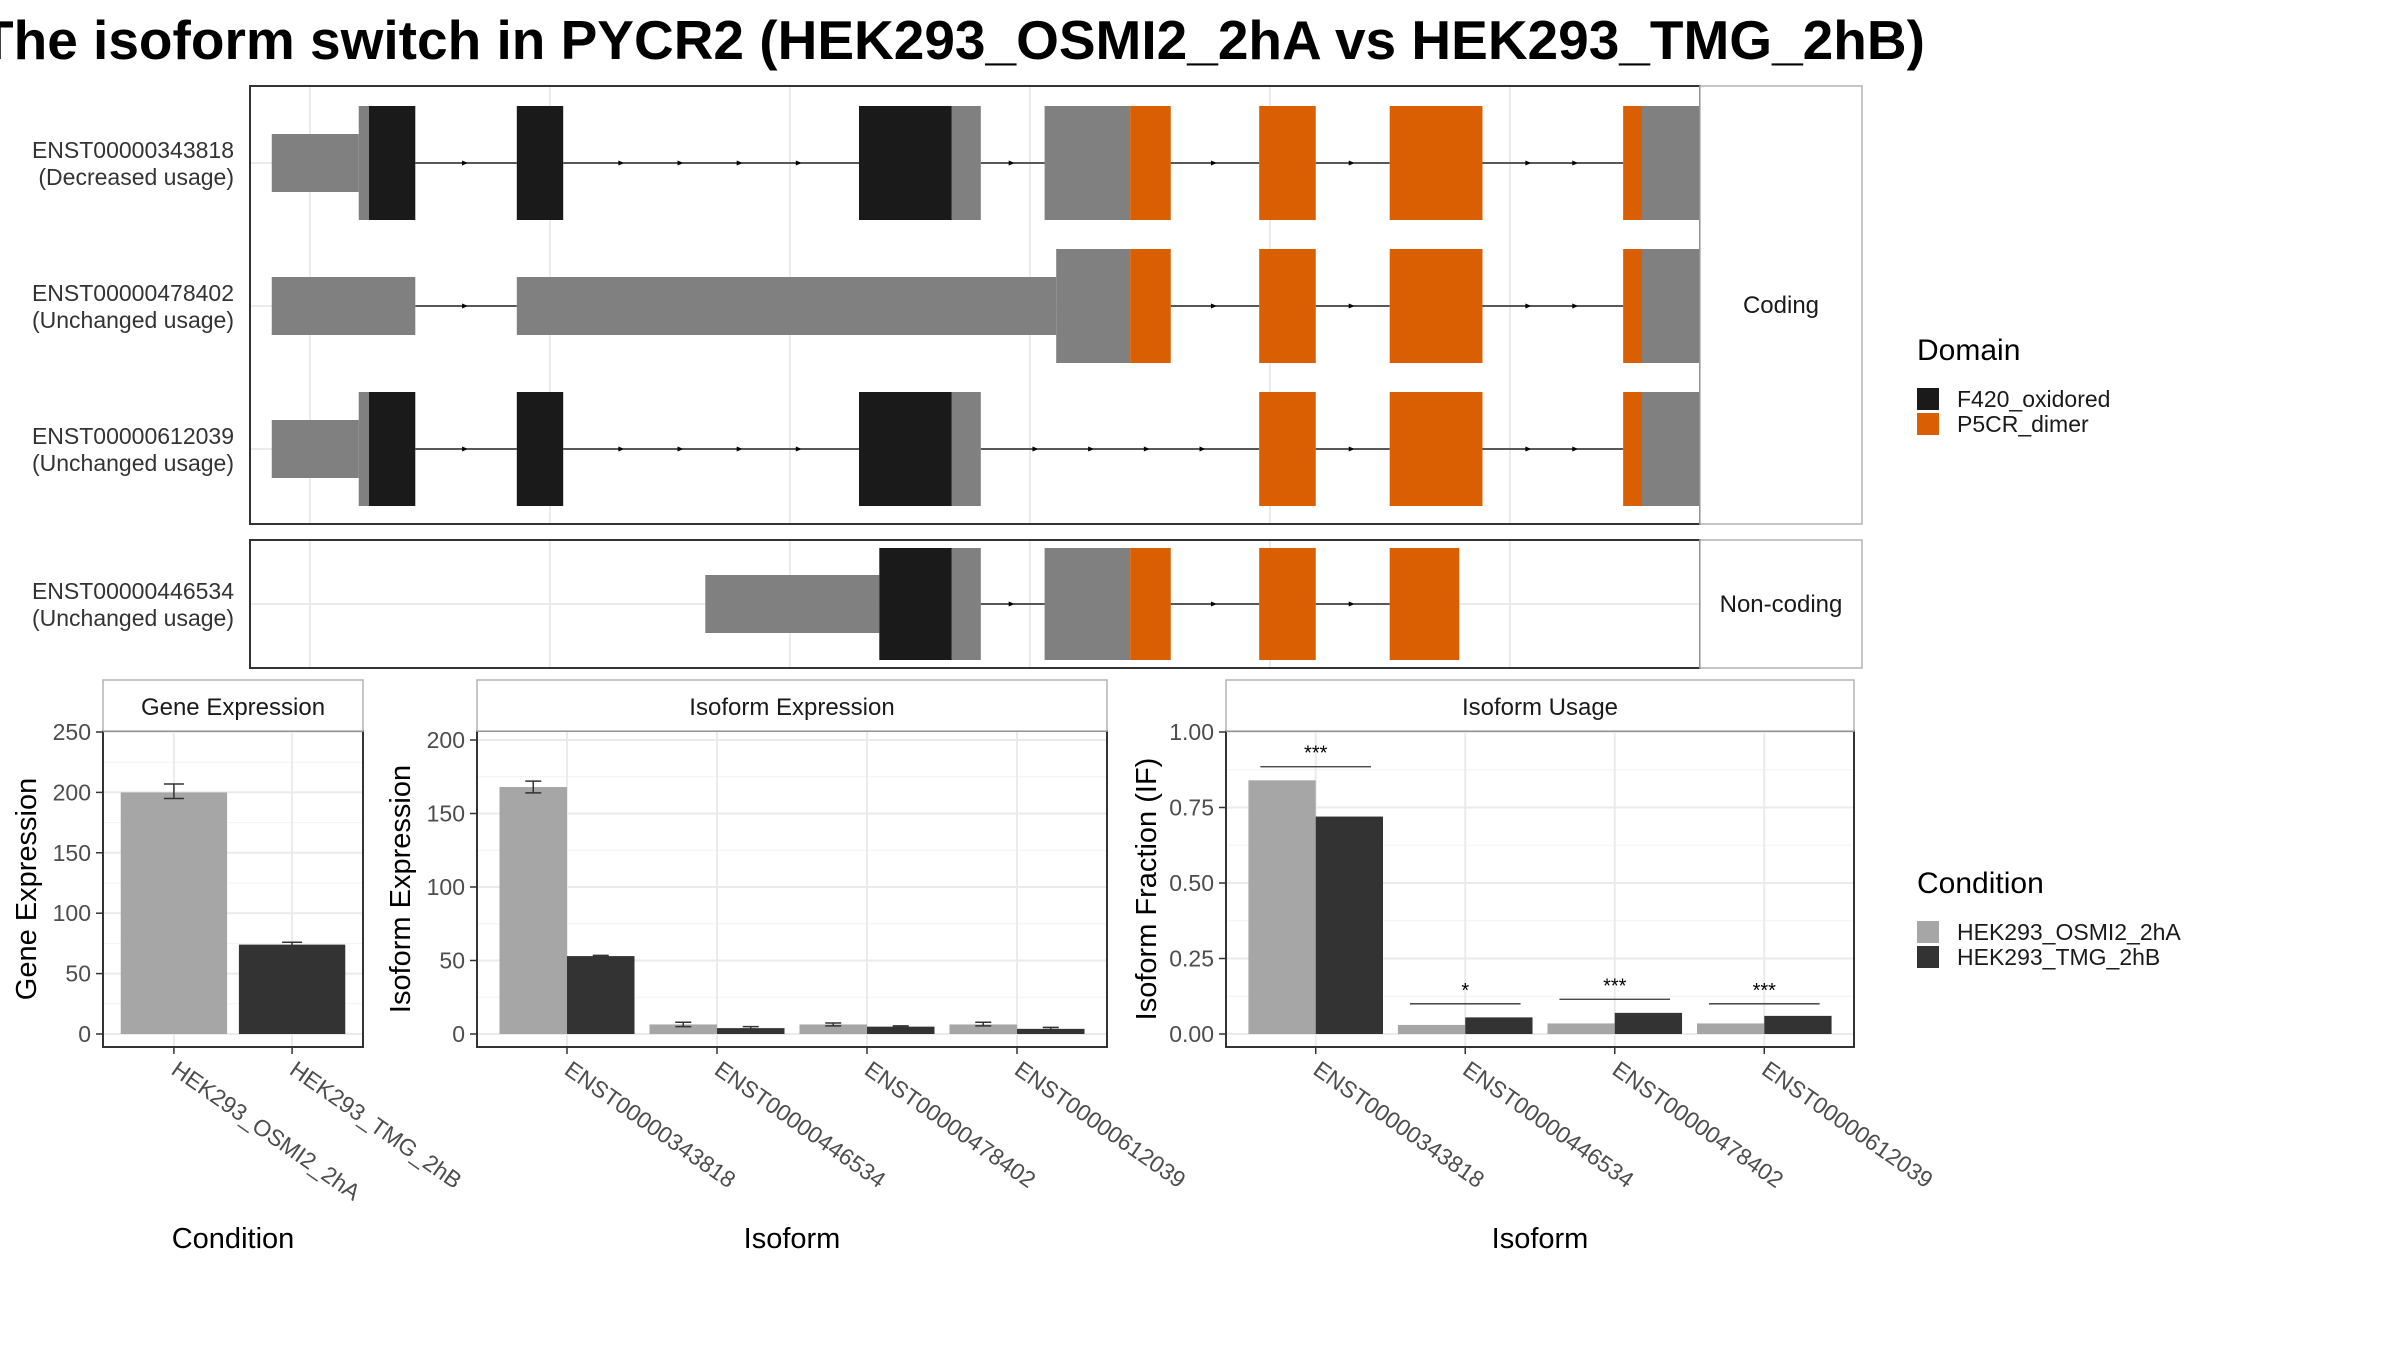 The image size is (2400, 1350). I want to click on isoform-track, so click(1082, 604).